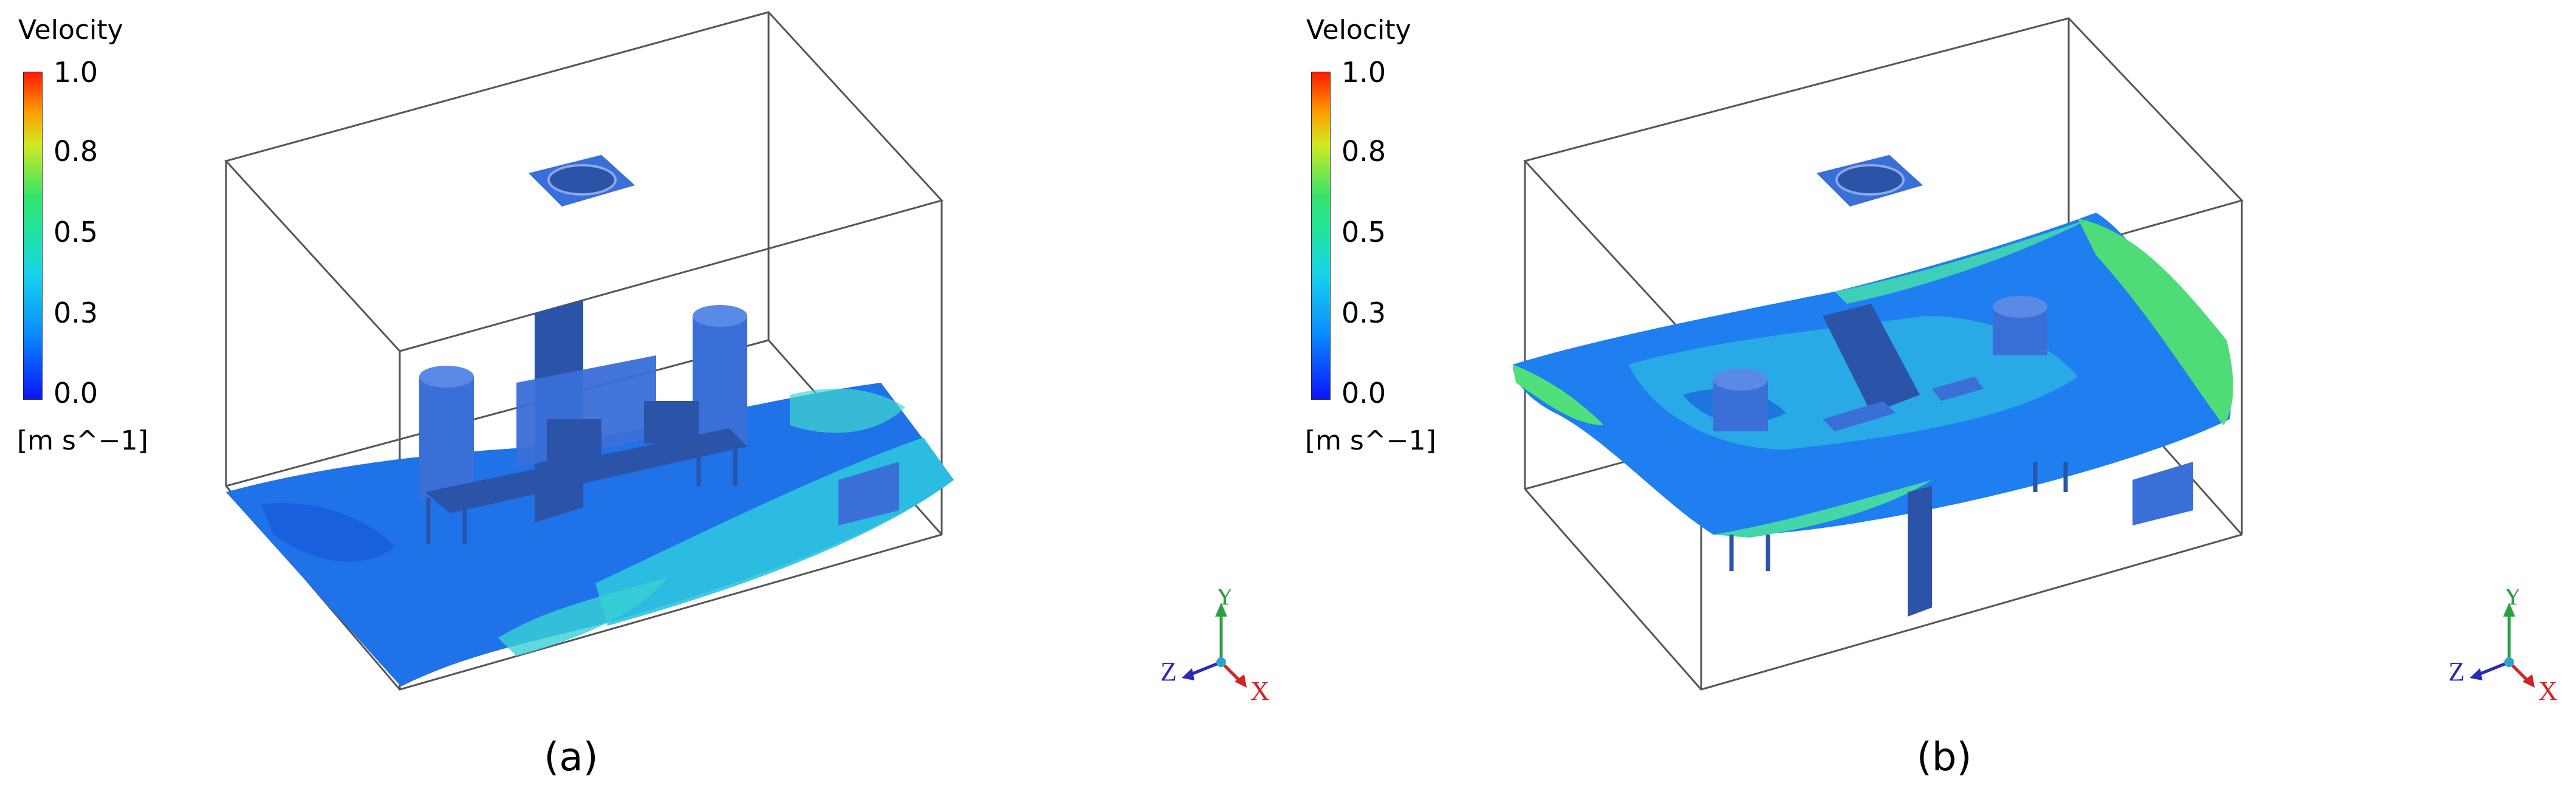  Describe the element at coordinates (571, 757) in the screenshot. I see `panel-caption: (a)` at that location.